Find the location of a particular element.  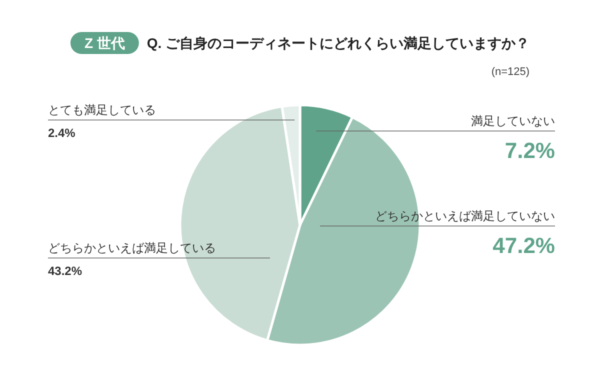

text: (n=125) is located at coordinates (510, 72).